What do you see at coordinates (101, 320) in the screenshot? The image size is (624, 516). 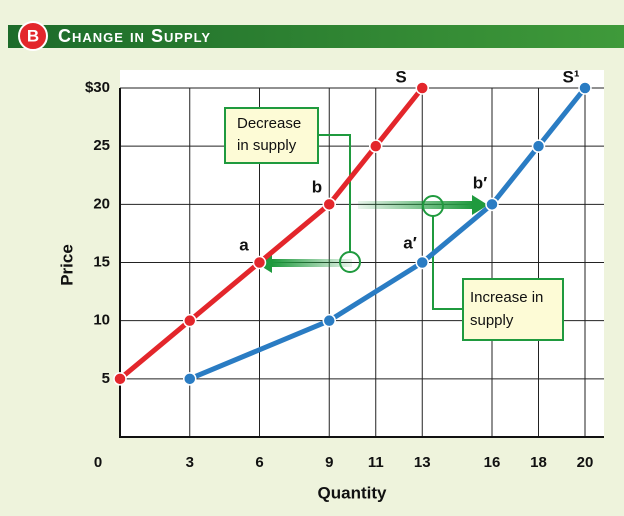 I see `y-tick-label: 10` at bounding box center [101, 320].